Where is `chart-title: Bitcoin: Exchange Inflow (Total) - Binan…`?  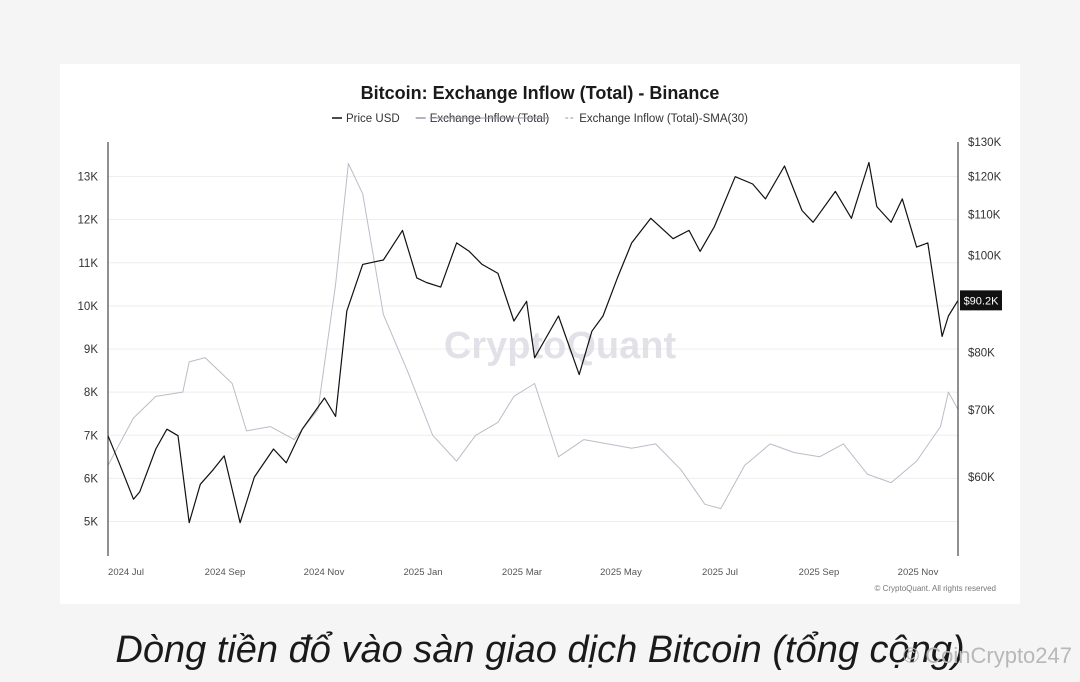
chart-title: Bitcoin: Exchange Inflow (Total) - Binan… is located at coordinates (540, 93).